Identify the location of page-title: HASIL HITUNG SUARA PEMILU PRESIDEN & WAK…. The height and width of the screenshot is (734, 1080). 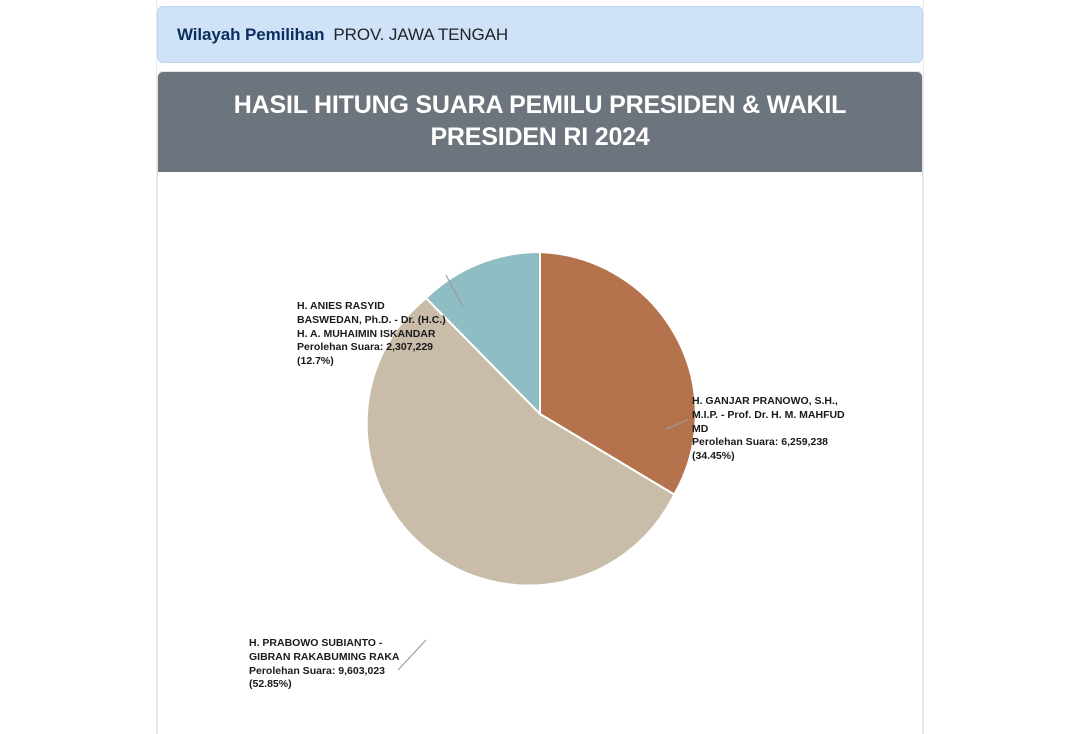
(540, 121).